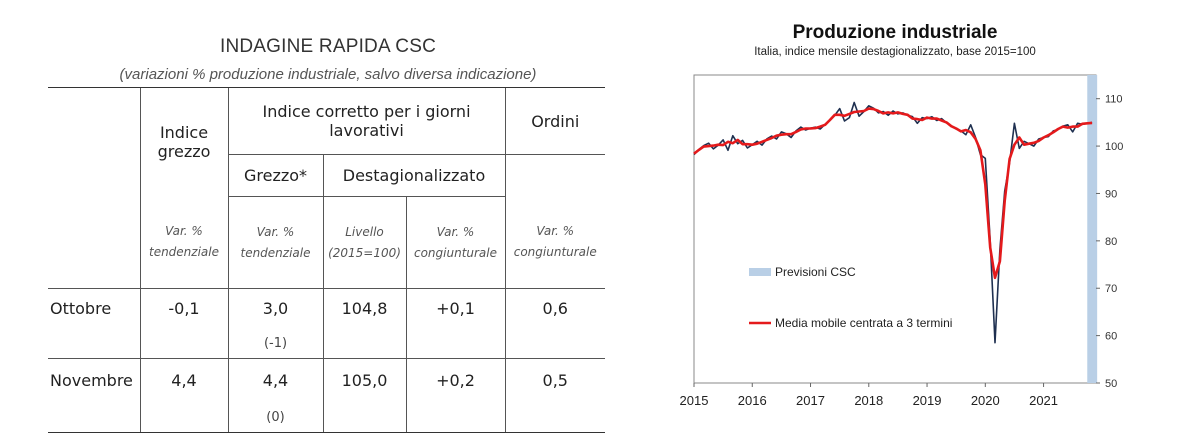 The height and width of the screenshot is (433, 1200). Describe the element at coordinates (815, 272) in the screenshot. I see `legend-forecast-label: Previsioni CSC` at that location.